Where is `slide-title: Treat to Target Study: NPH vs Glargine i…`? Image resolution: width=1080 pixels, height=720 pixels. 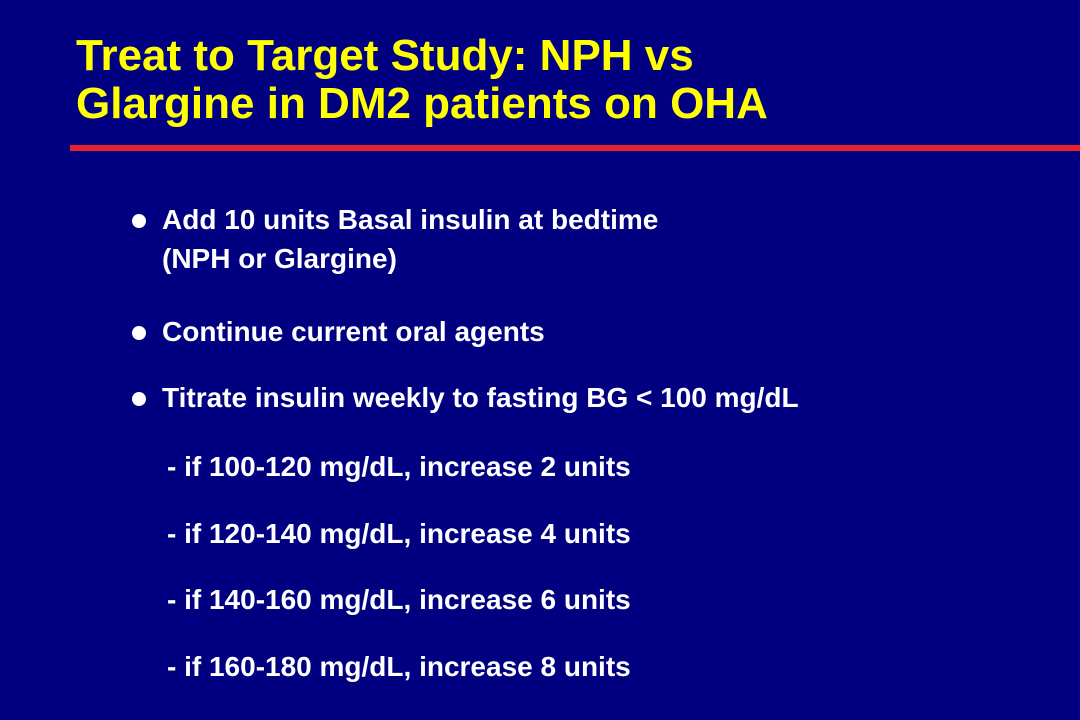 slide-title: Treat to Target Study: NPH vs Glargine i… is located at coordinates (571, 80).